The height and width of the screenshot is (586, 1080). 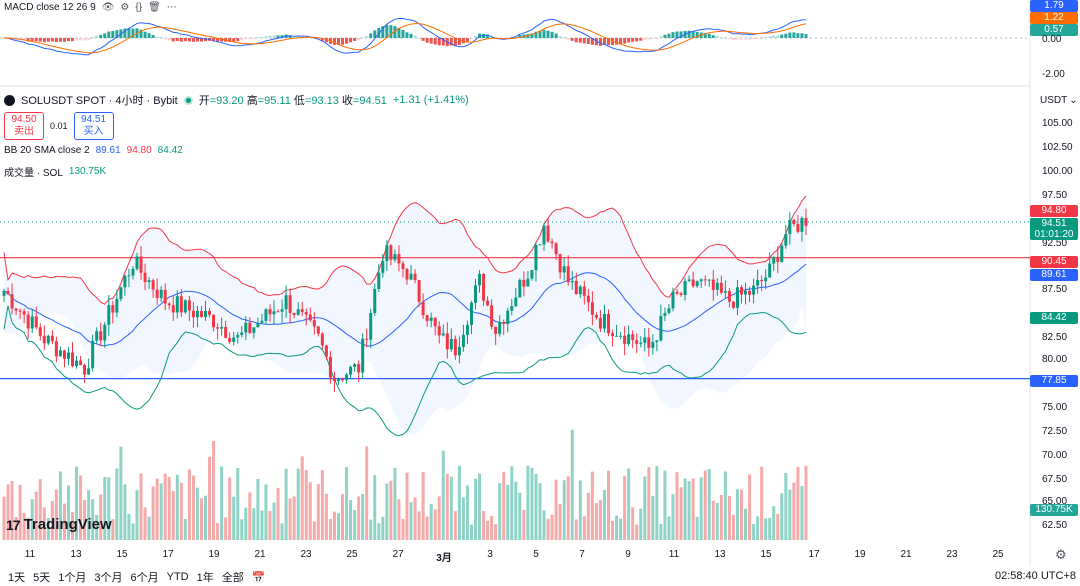 I want to click on bb-legend: BB 20 SMA close 2 89.61 94.80 84.42, so click(x=93, y=150).